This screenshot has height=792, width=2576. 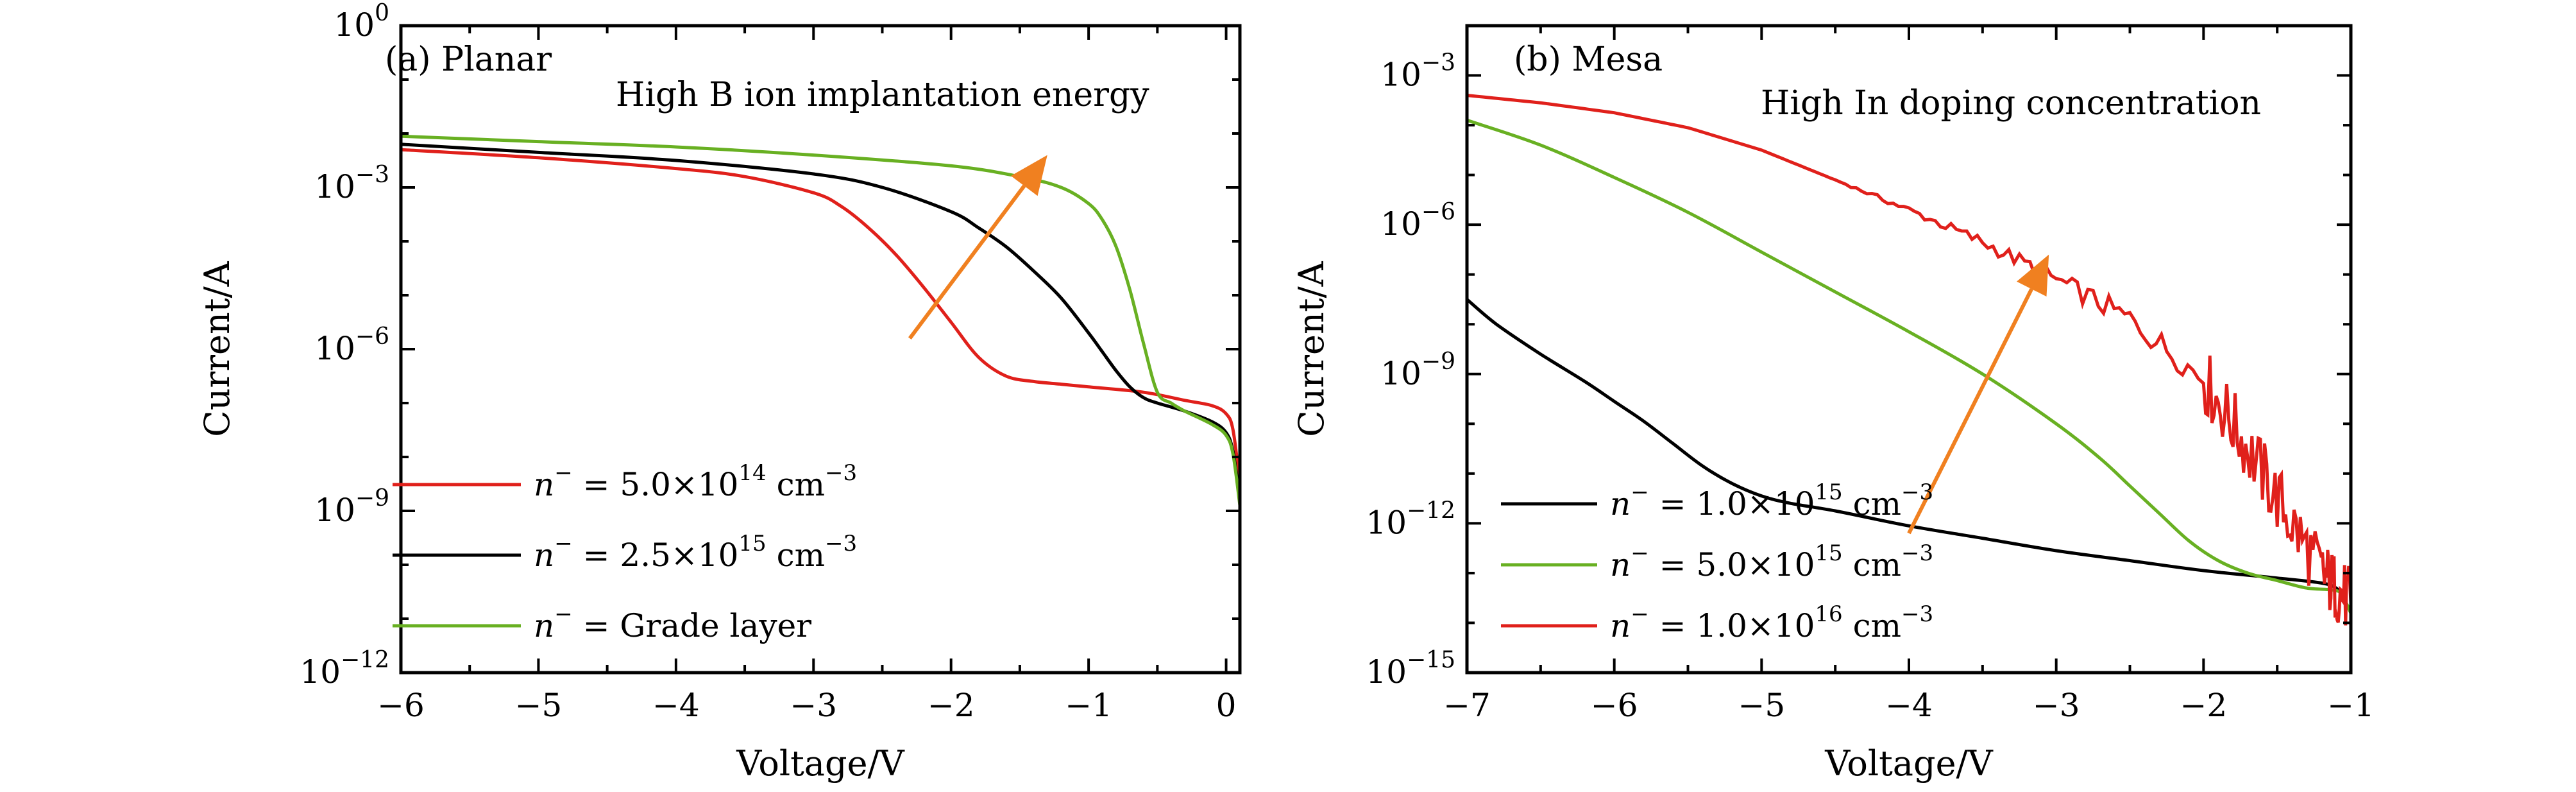 What do you see at coordinates (1614, 706) in the screenshot?
I see `x-tick-label-b: −6` at bounding box center [1614, 706].